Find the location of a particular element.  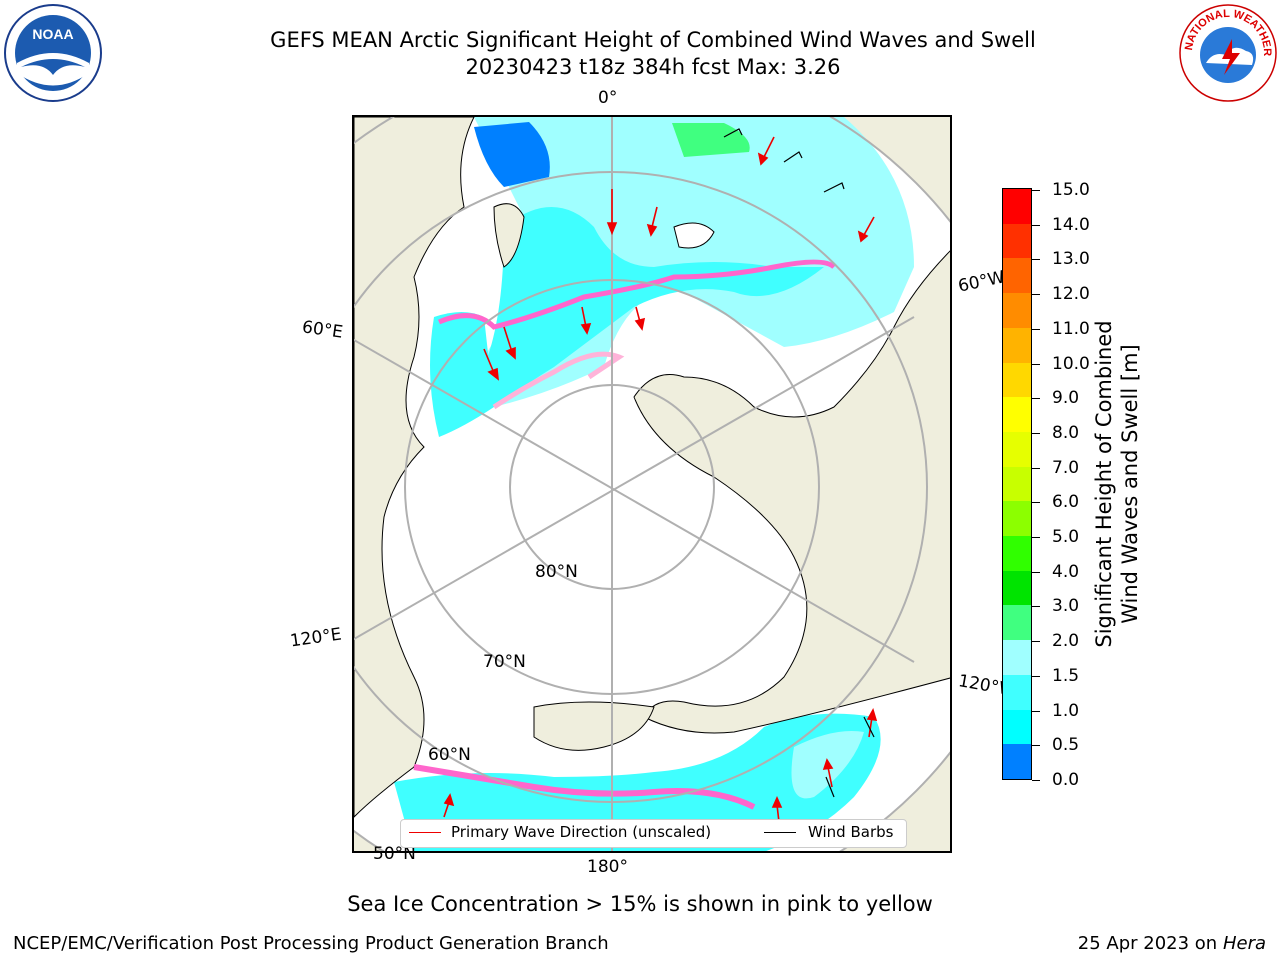

lon-label-60e: 60°E is located at coordinates (322, 330).